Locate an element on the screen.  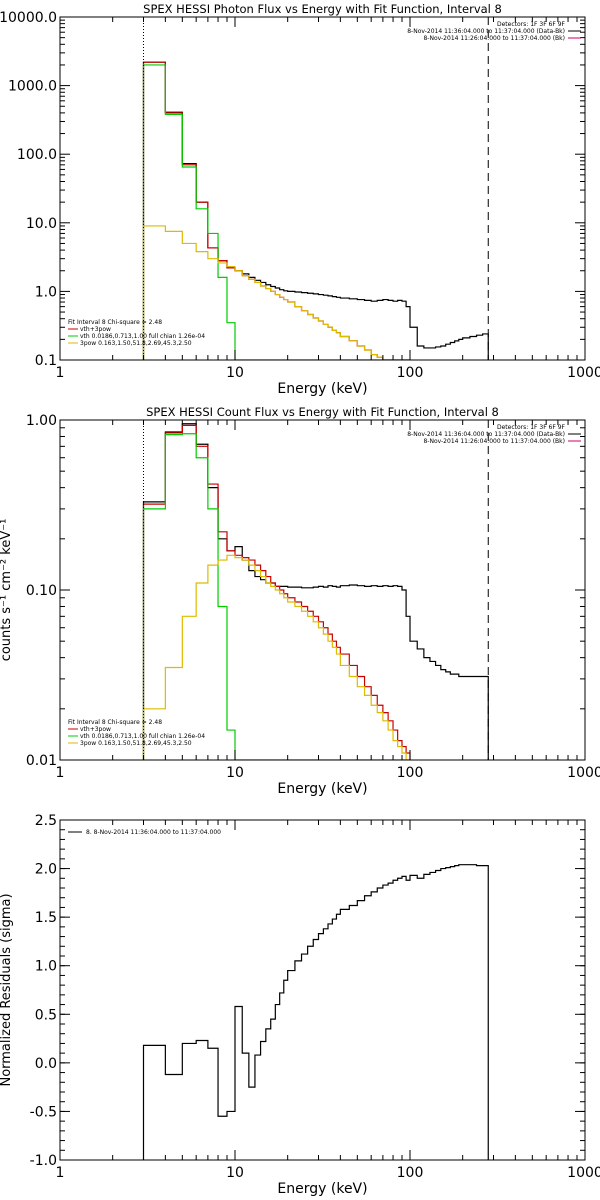
y-tick-label: 10.0 is located at coordinates (41, 224).